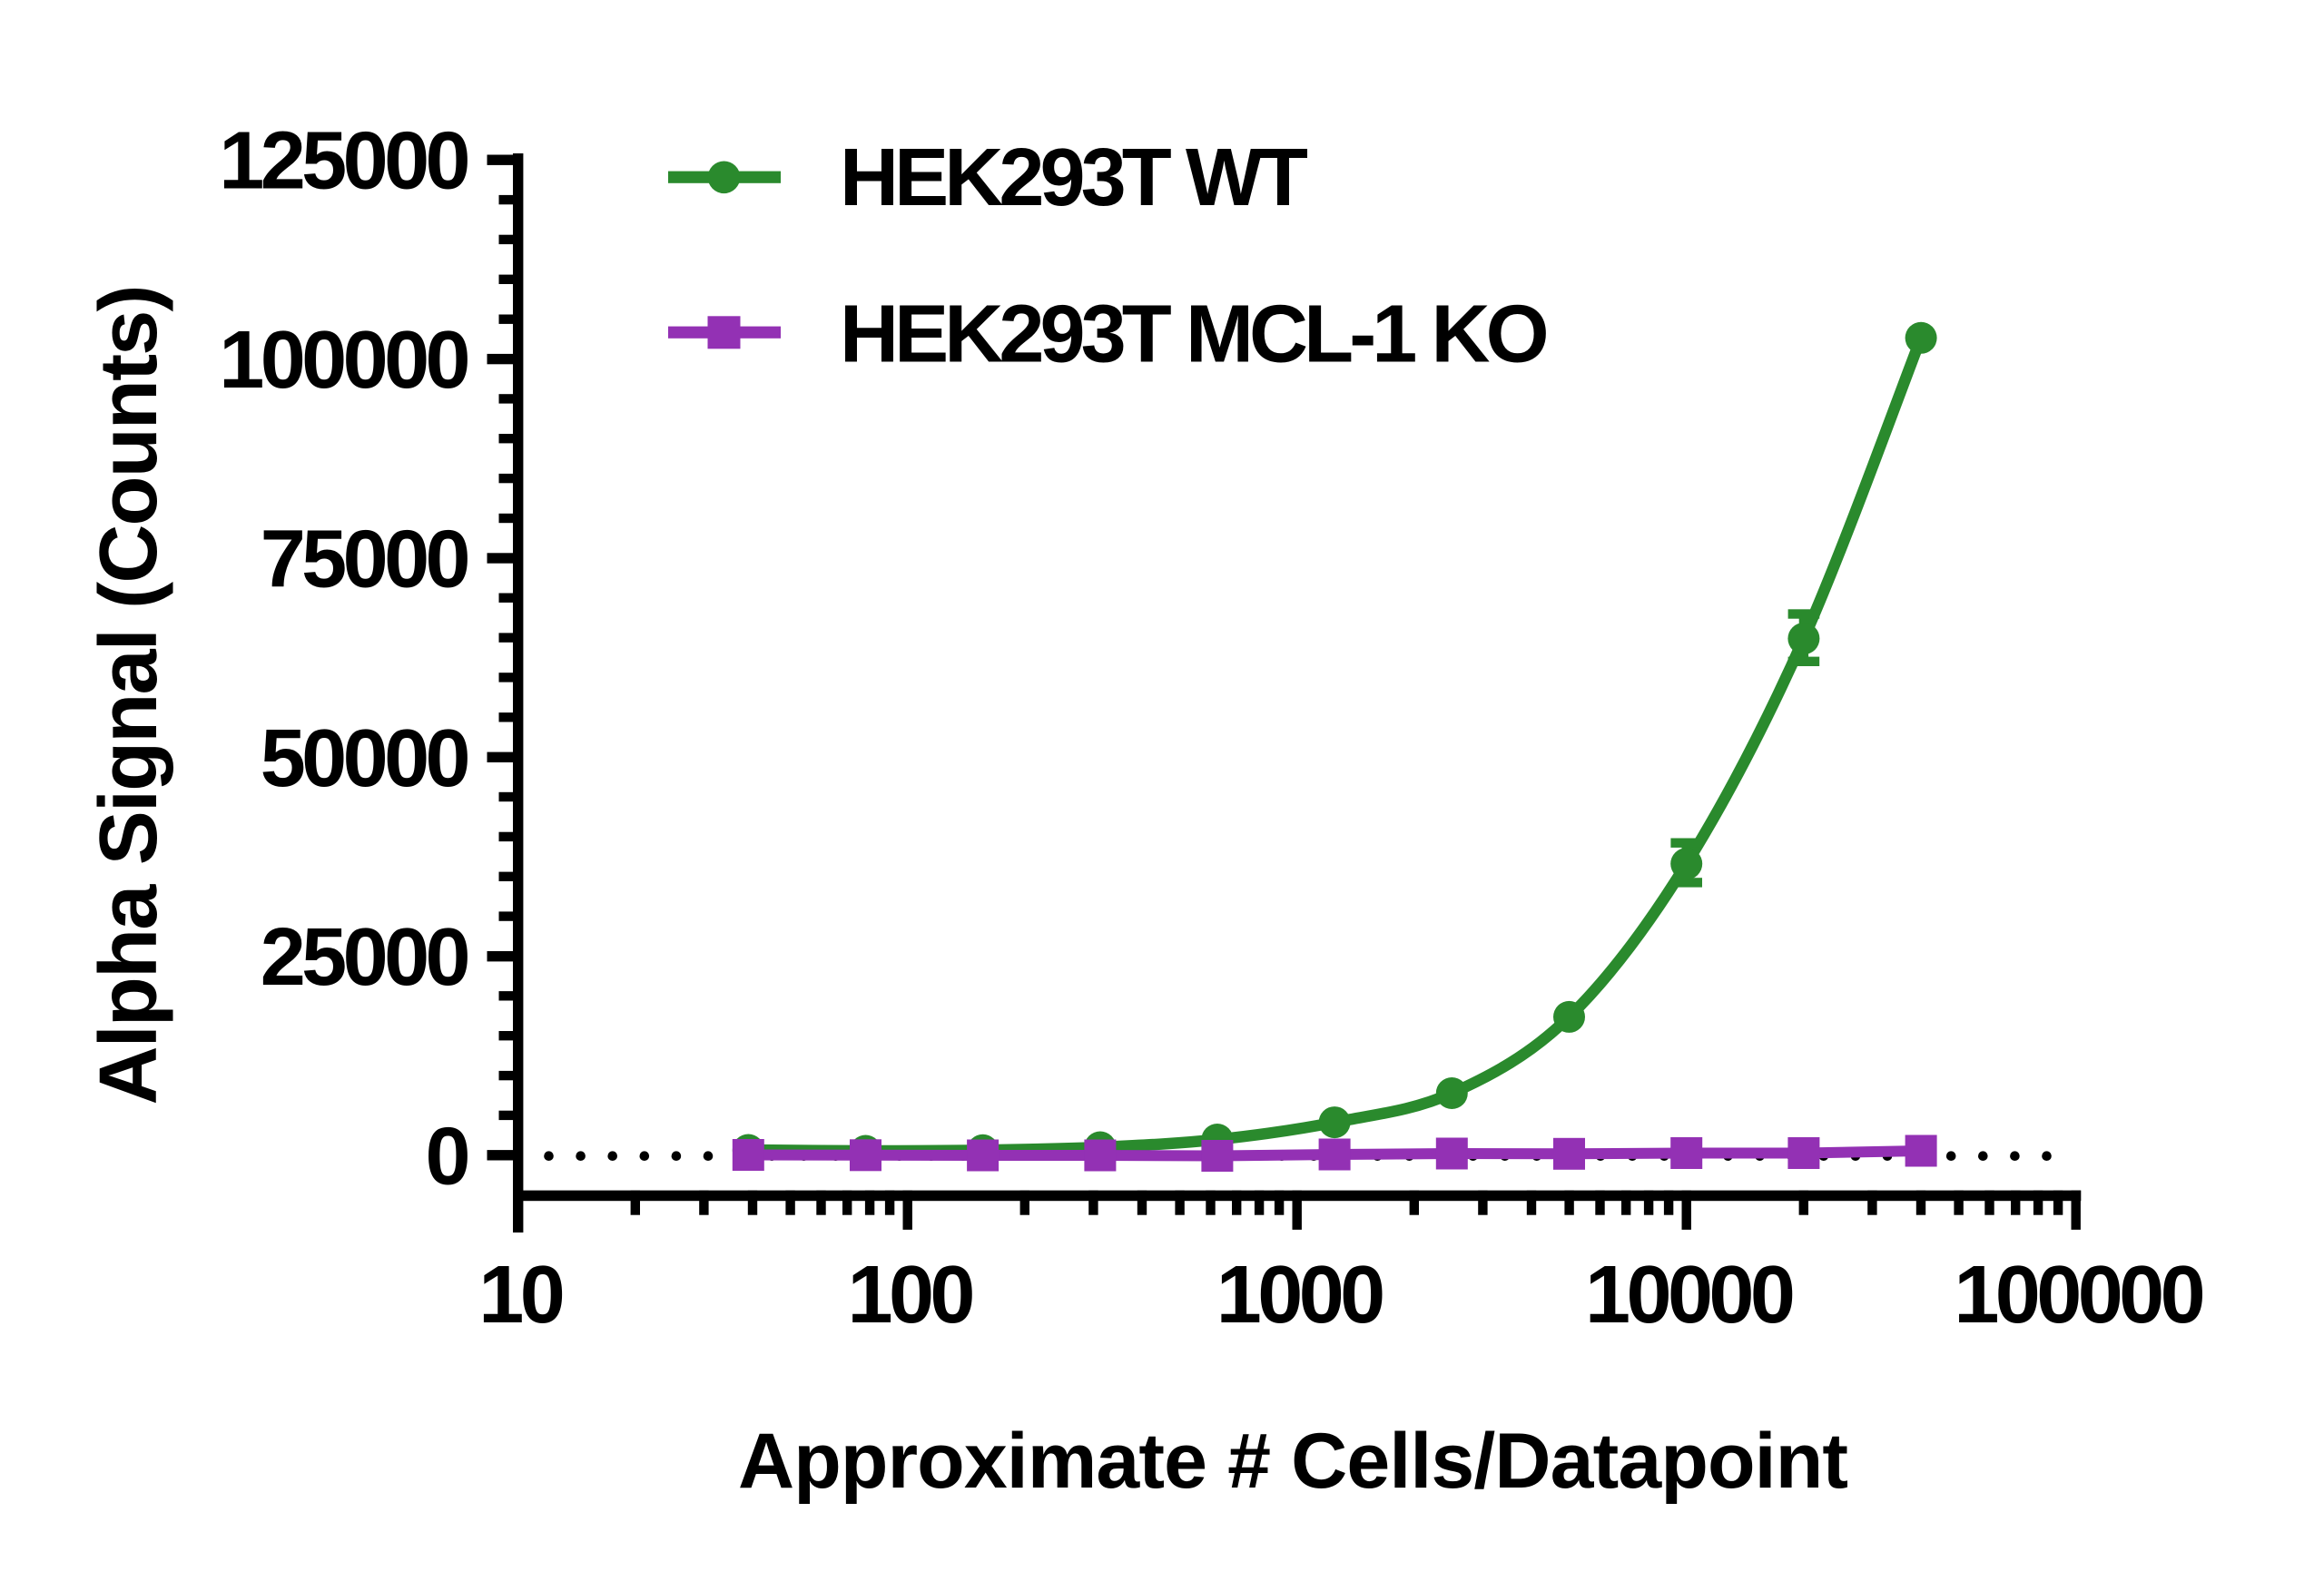  I want to click on svg-text: 25000, so click(364, 957).